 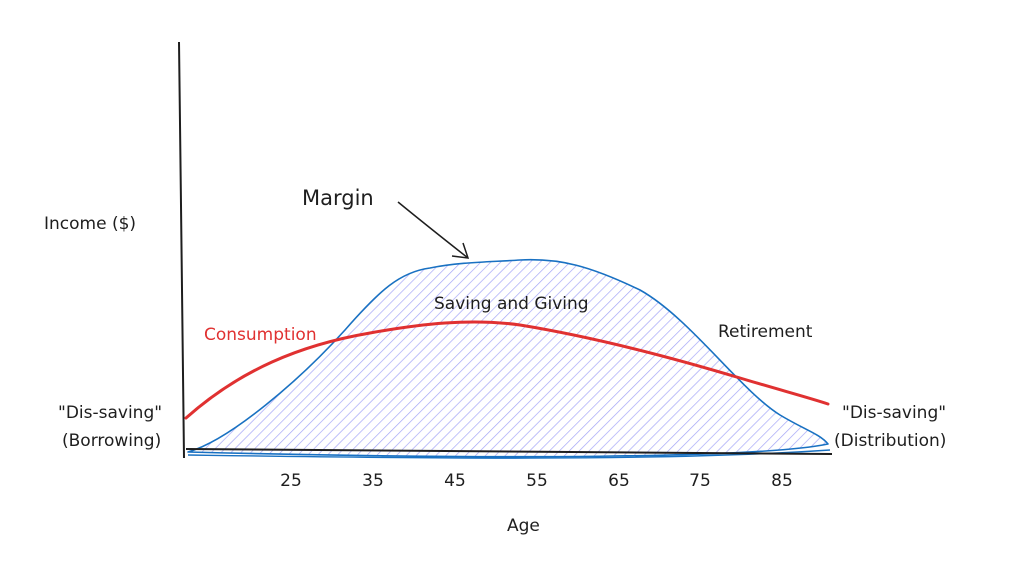 What do you see at coordinates (460, 250) in the screenshot?
I see `margin-arrow-head` at bounding box center [460, 250].